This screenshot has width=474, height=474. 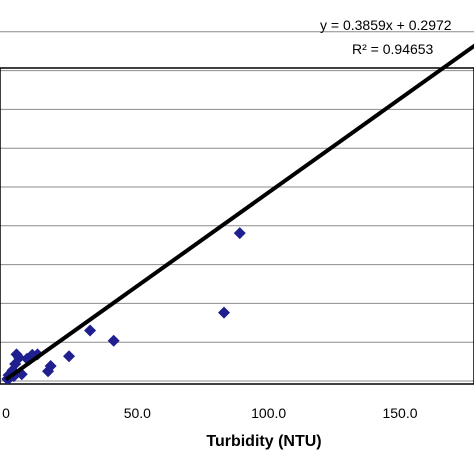 What do you see at coordinates (399, 413) in the screenshot?
I see `x-tick-label: 150.0` at bounding box center [399, 413].